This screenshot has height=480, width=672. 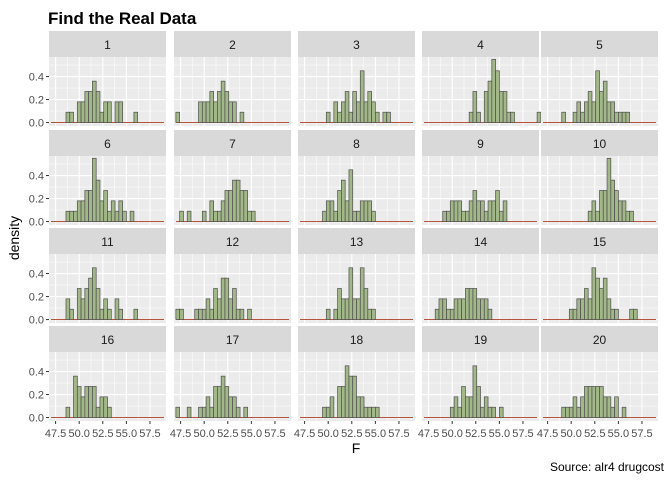 I want to click on x-tick-label: 47.5, so click(x=180, y=434).